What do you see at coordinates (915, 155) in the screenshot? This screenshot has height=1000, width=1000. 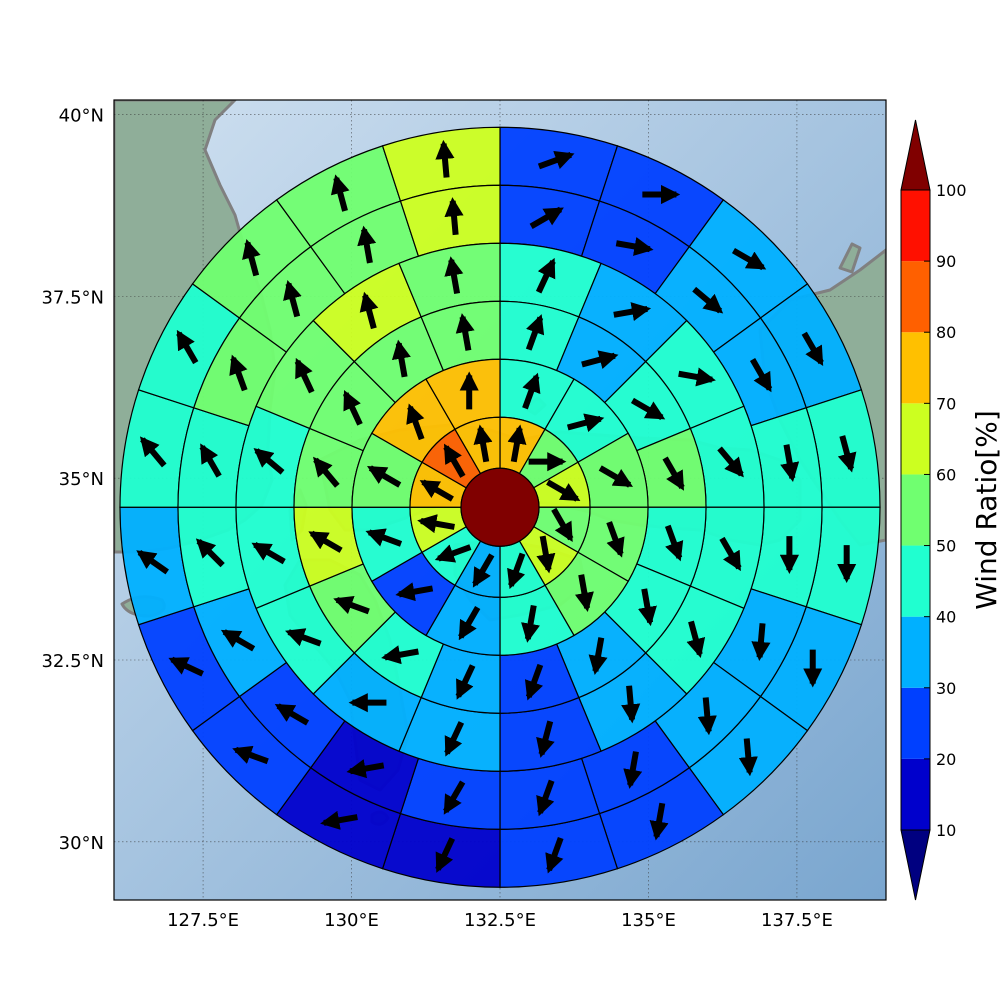 I see `colorbar-over-triangle` at bounding box center [915, 155].